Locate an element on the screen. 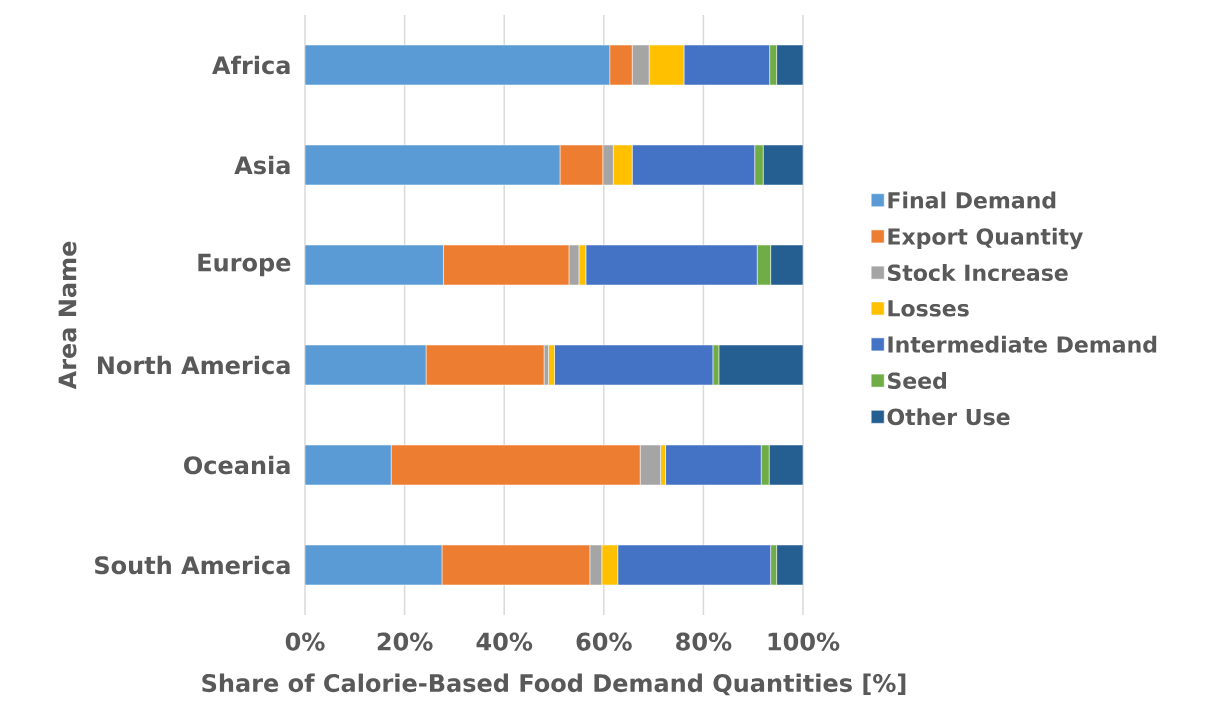 The height and width of the screenshot is (713, 1219). x-tick-label: 100% is located at coordinates (804, 641).